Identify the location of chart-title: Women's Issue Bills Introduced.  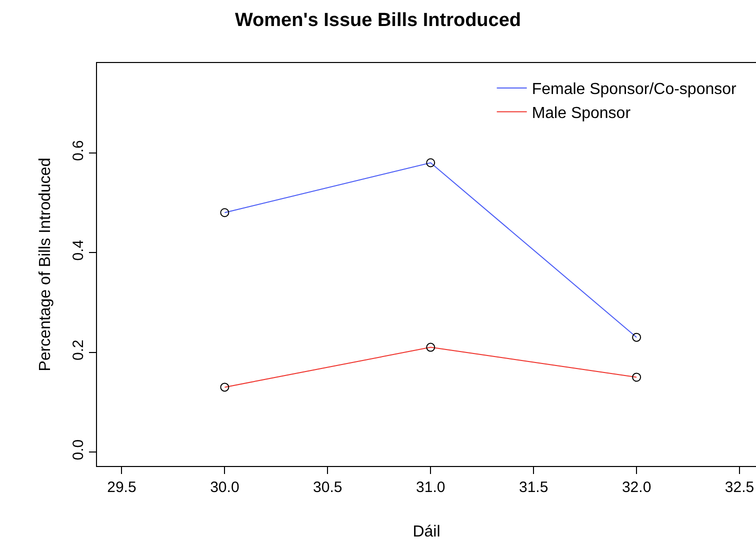
(378, 21).